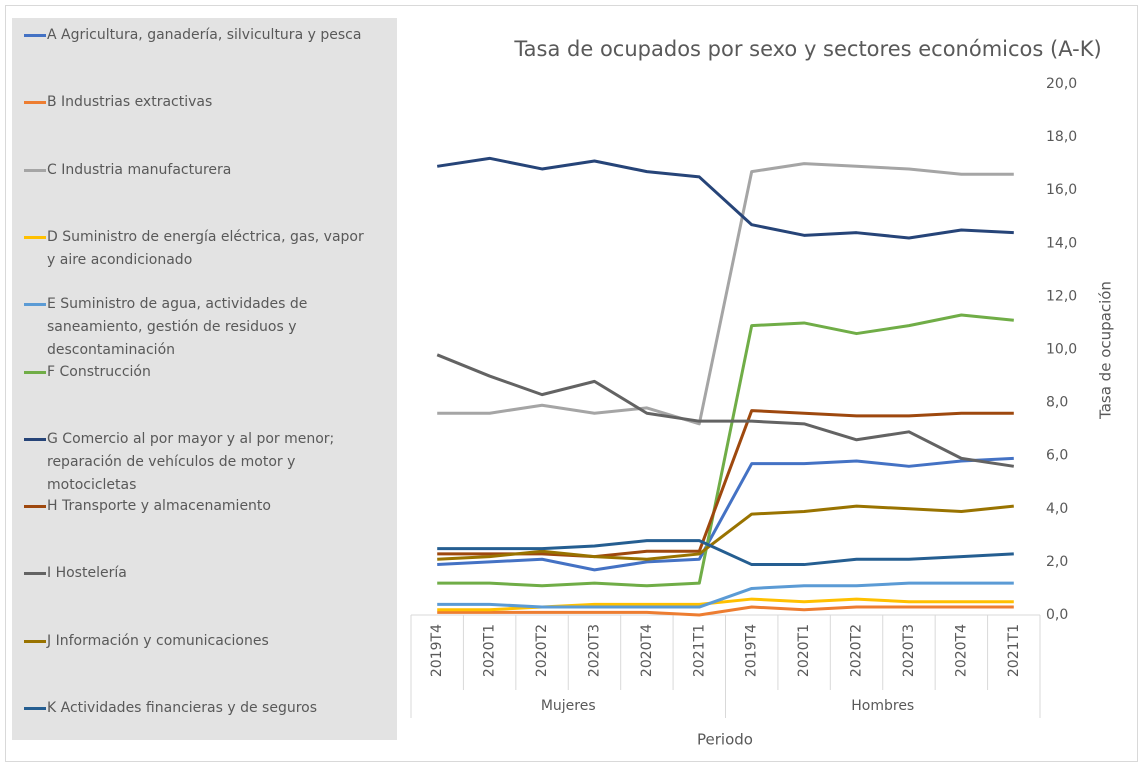 Image resolution: width=1143 pixels, height=767 pixels. What do you see at coordinates (1057, 509) in the screenshot?
I see `y-tick-label: 4,0` at bounding box center [1057, 509].